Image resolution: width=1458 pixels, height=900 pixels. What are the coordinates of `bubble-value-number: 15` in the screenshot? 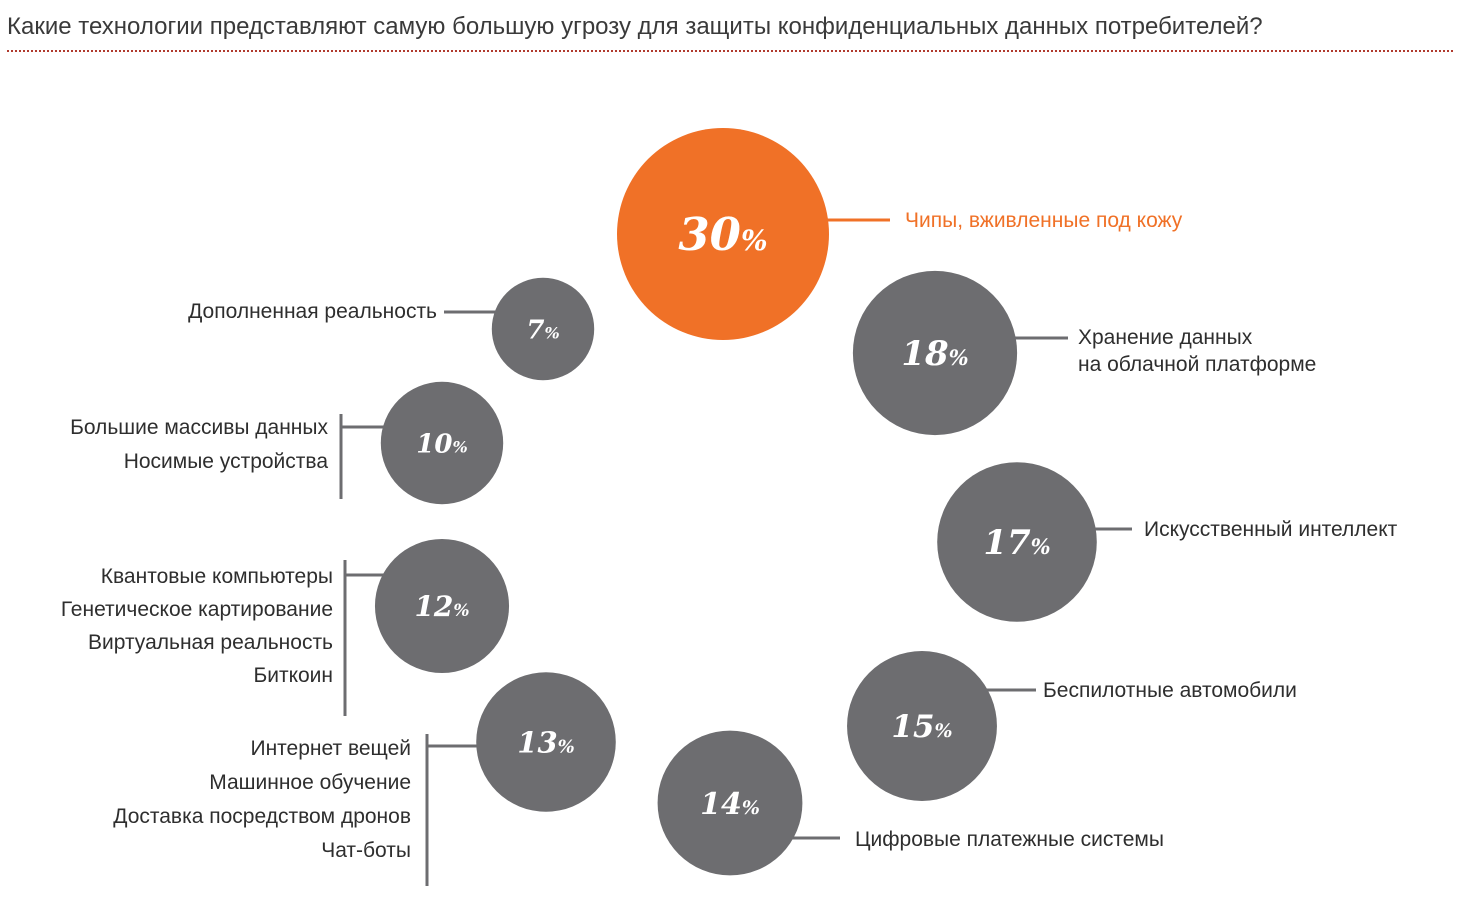 It's located at (912, 727).